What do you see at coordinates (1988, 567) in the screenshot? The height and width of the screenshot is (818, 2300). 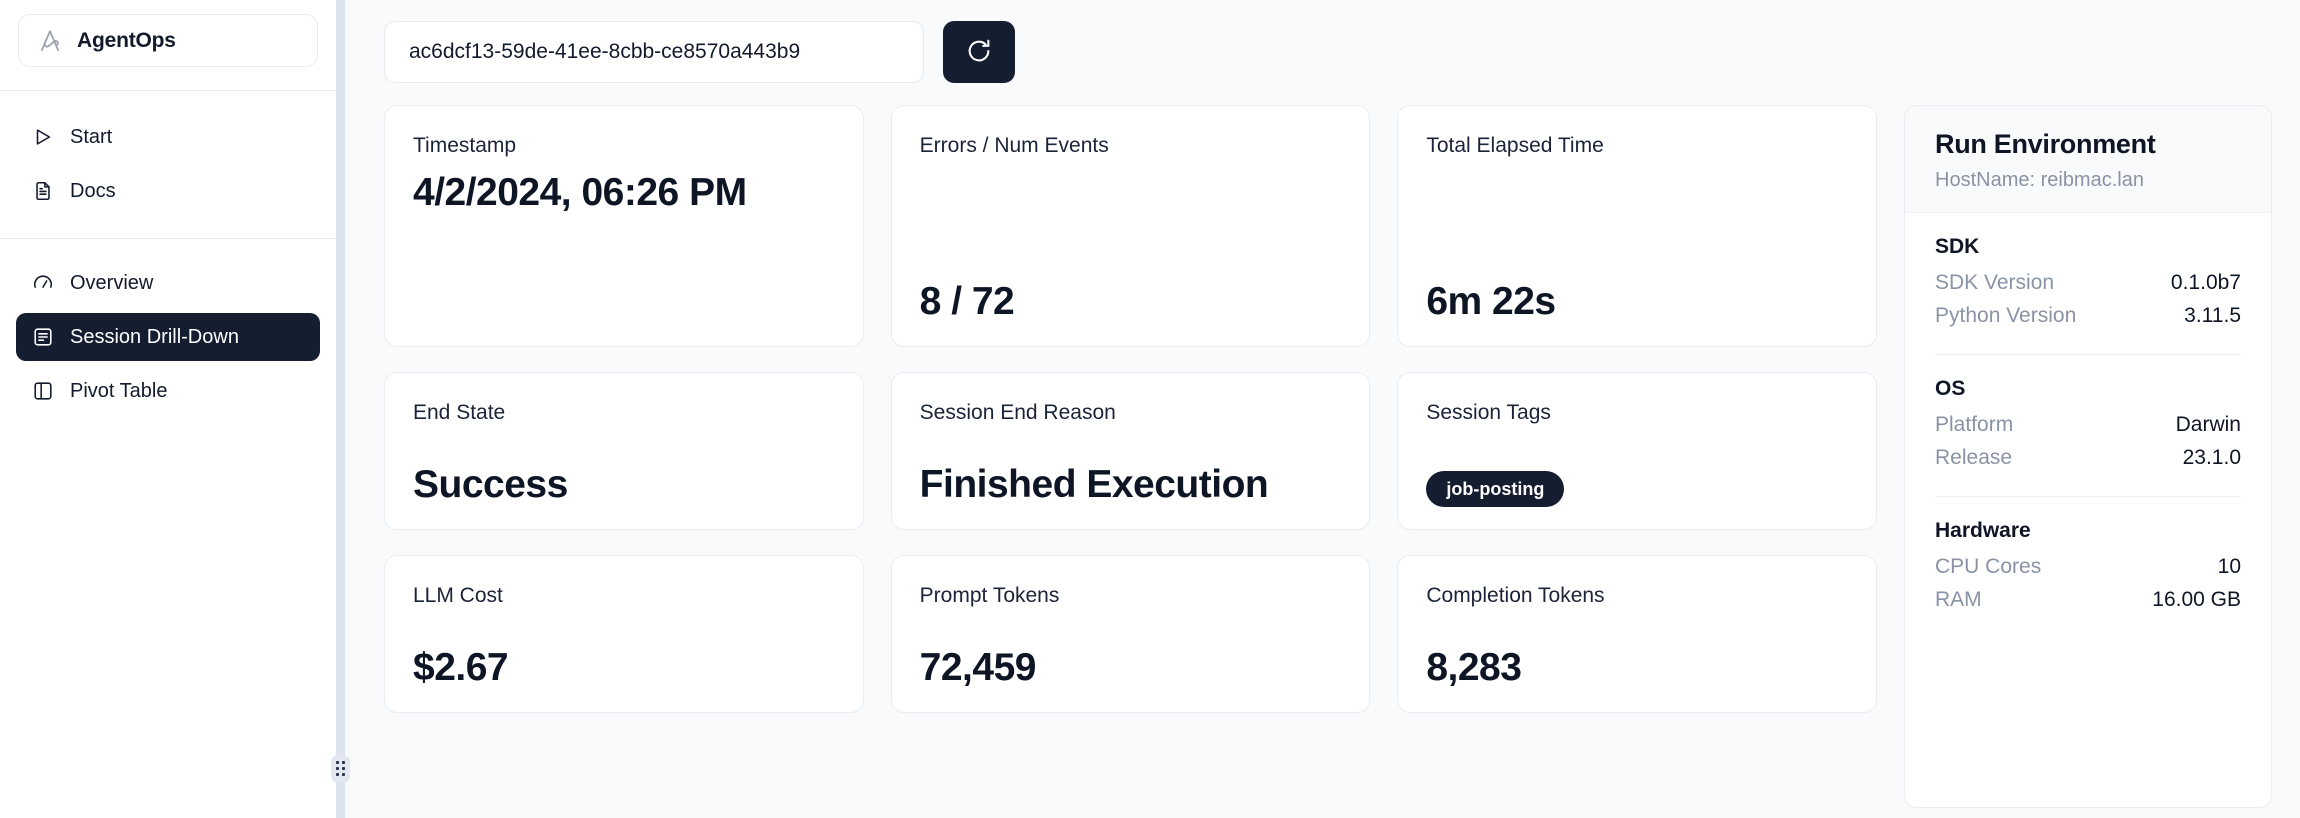 I see `env-key: CPU Cores` at bounding box center [1988, 567].